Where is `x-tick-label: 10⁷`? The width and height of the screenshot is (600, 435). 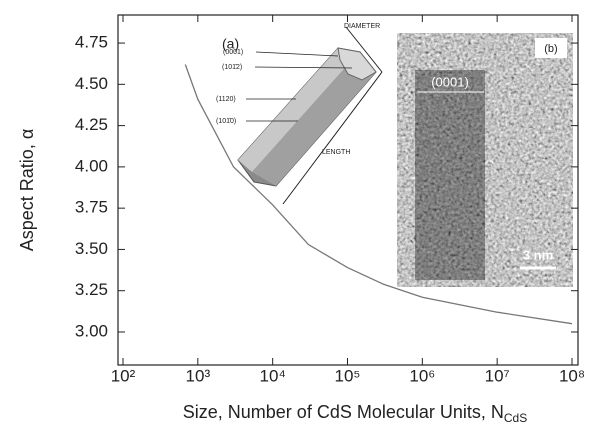
x-tick-label: 10⁷ is located at coordinates (497, 375).